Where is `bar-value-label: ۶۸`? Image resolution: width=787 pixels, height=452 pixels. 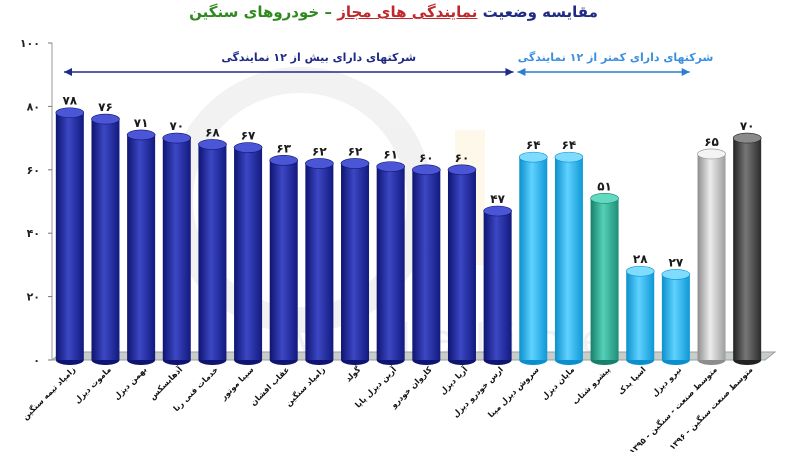 bar-value-label: ۶۸ is located at coordinates (212, 132).